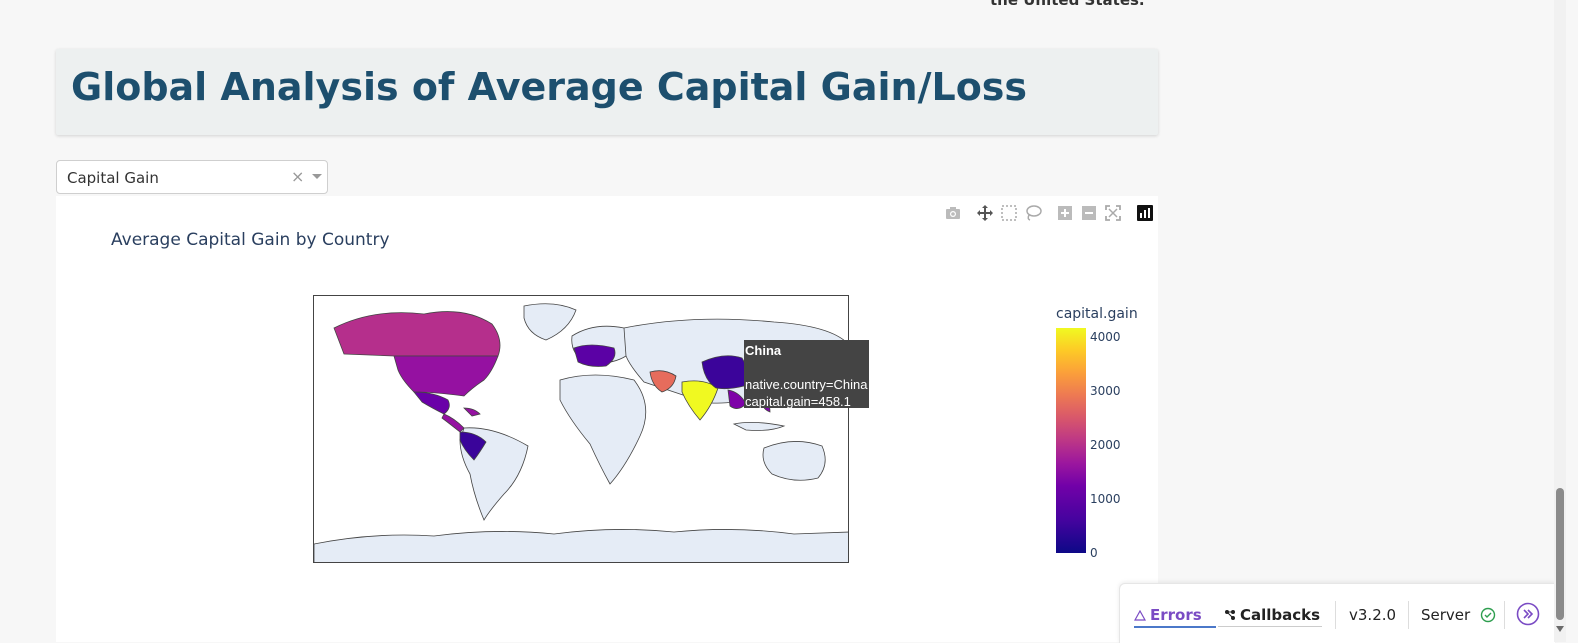  What do you see at coordinates (1560, 554) in the screenshot?
I see `scrollbar-thumb` at bounding box center [1560, 554].